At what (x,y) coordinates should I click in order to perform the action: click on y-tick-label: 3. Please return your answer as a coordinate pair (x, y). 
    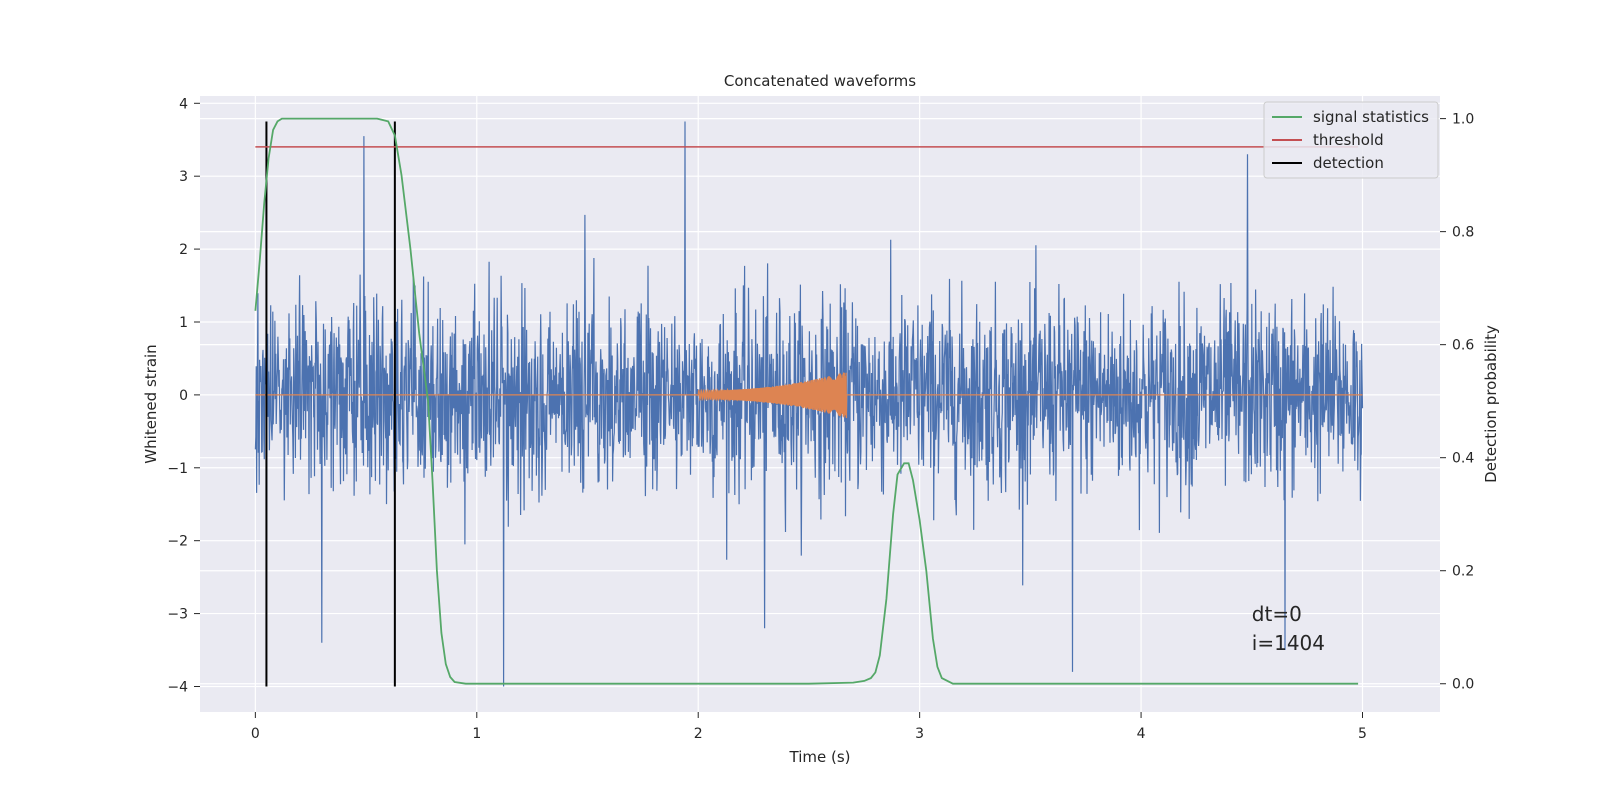
    Looking at the image, I should click on (183, 177).